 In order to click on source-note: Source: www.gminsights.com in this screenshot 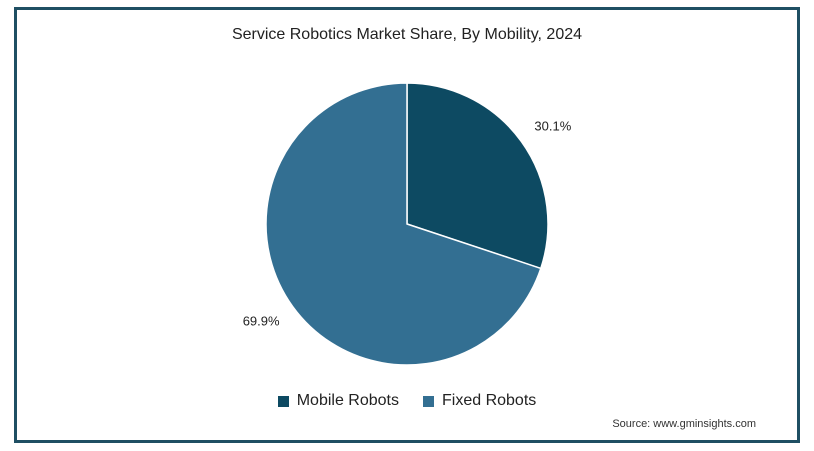, I will do `click(684, 424)`.